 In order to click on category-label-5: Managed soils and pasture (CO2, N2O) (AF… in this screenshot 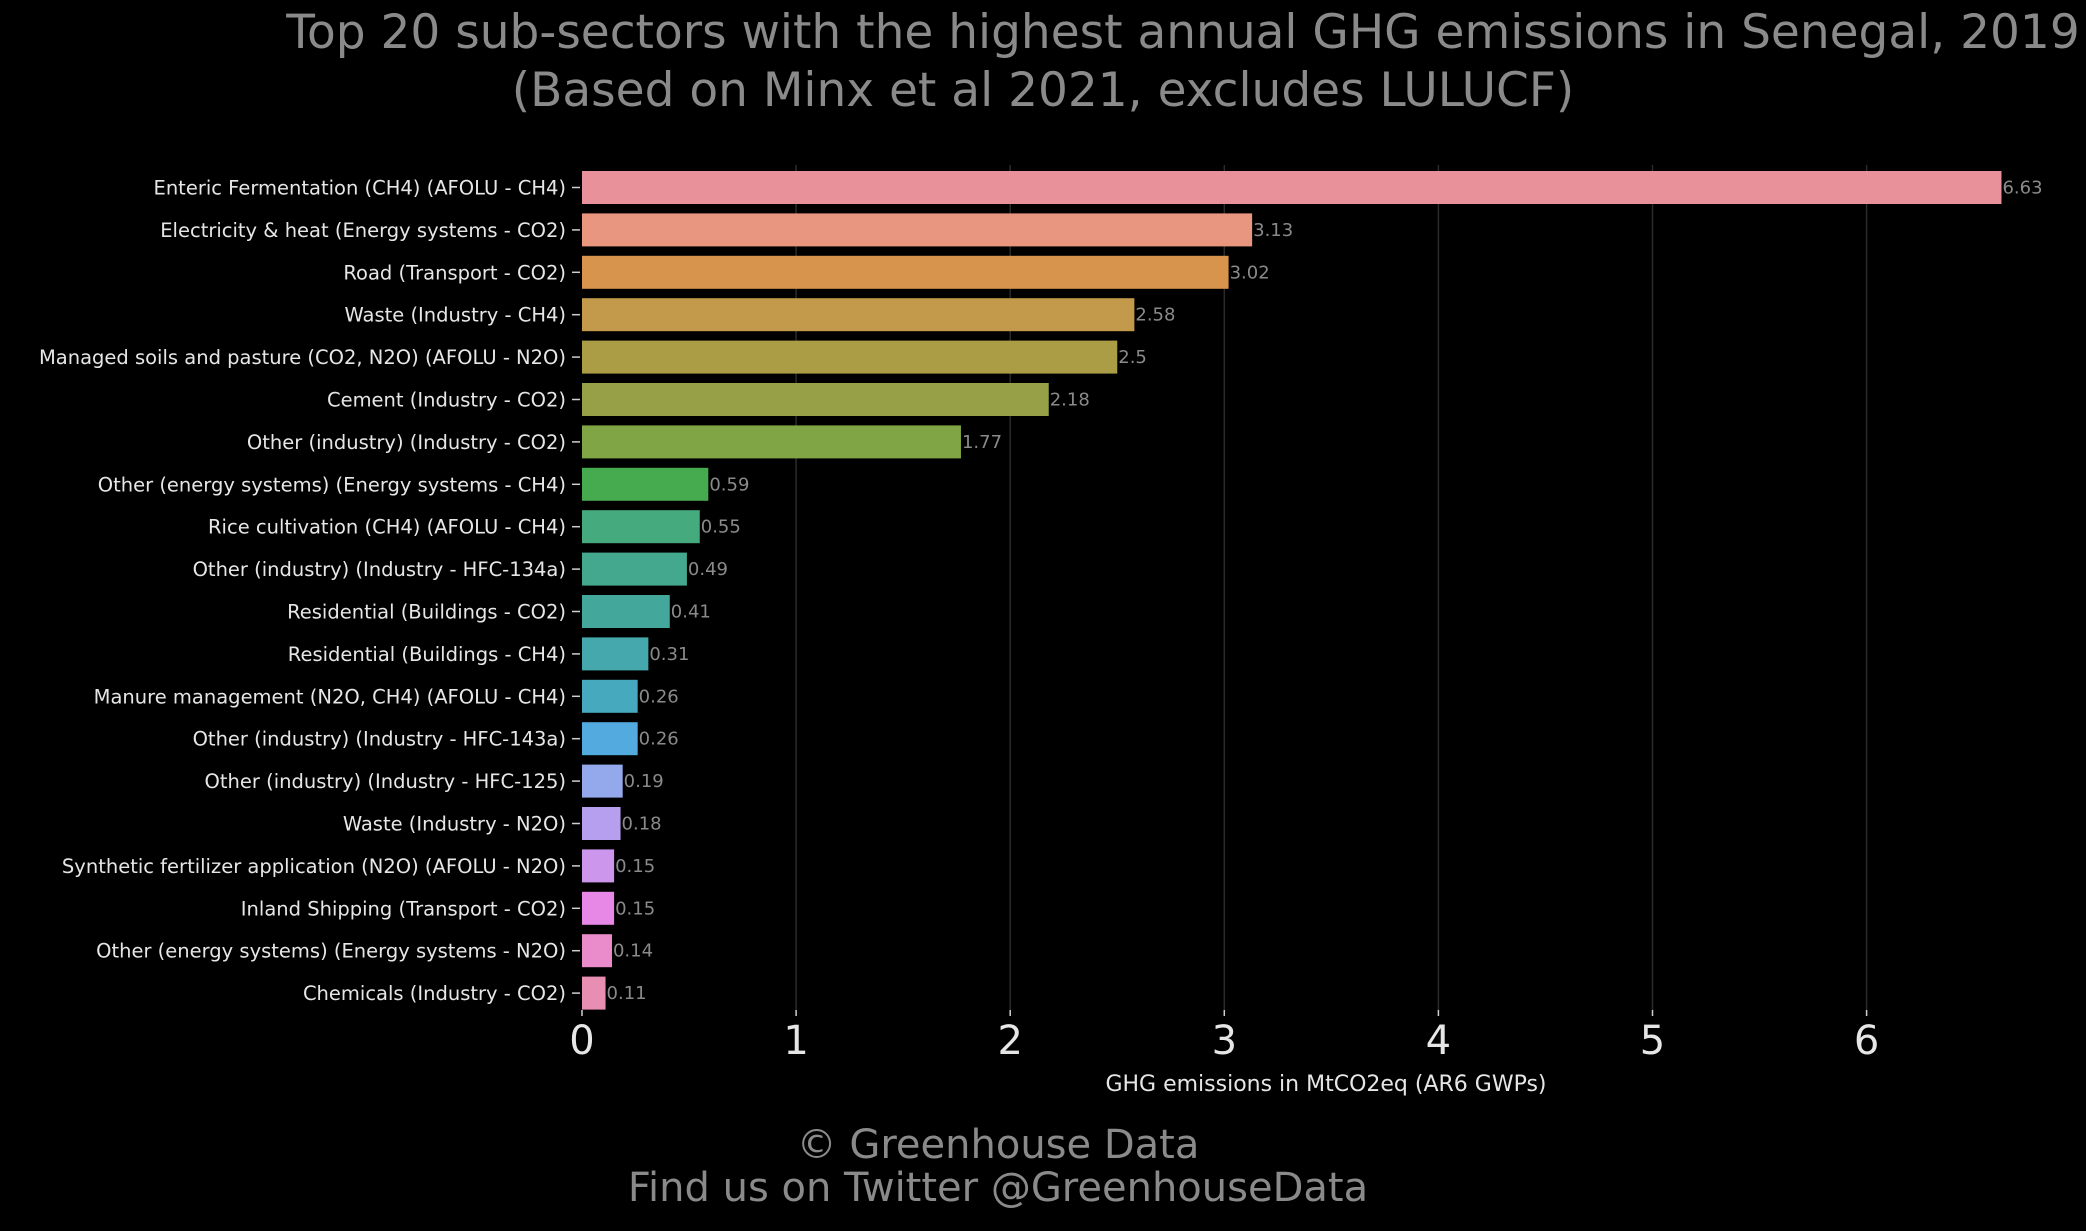, I will do `click(302, 357)`.